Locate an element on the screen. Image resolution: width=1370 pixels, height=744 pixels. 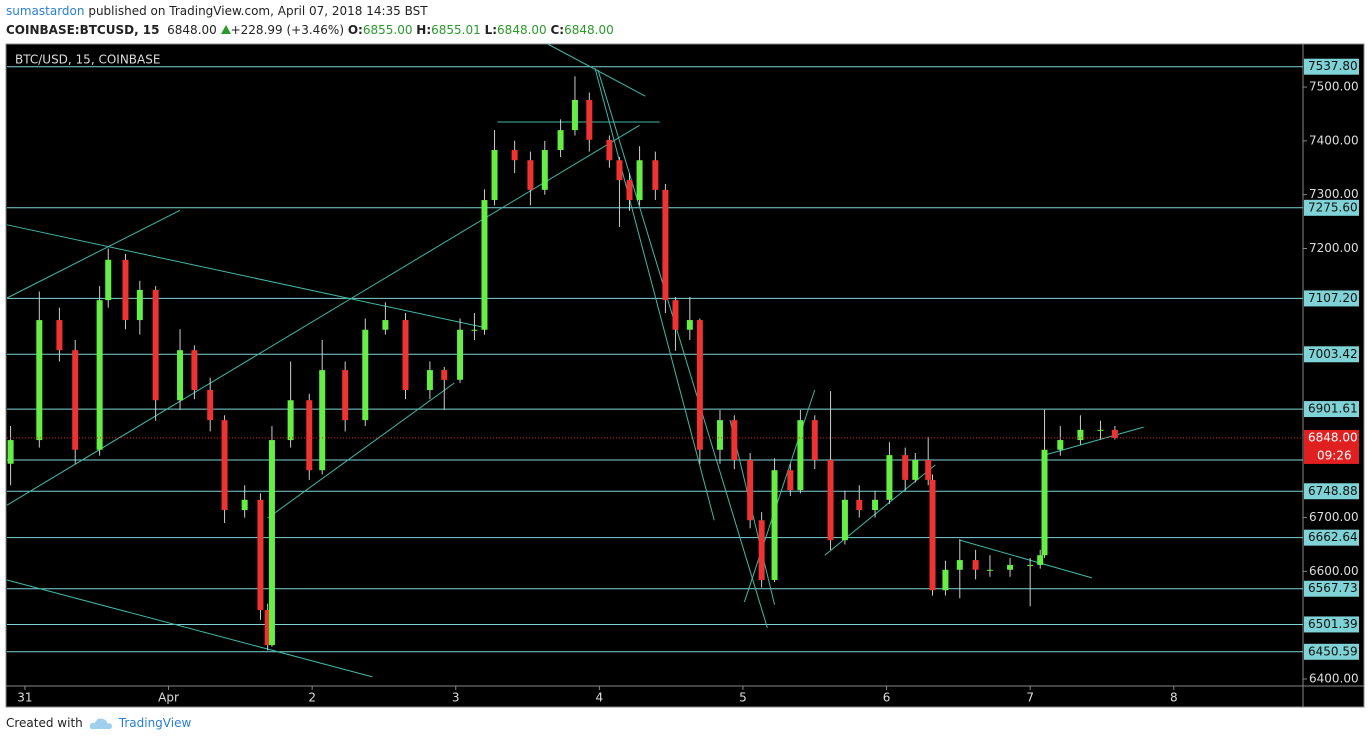
level-label: 6748.88 is located at coordinates (1333, 491).